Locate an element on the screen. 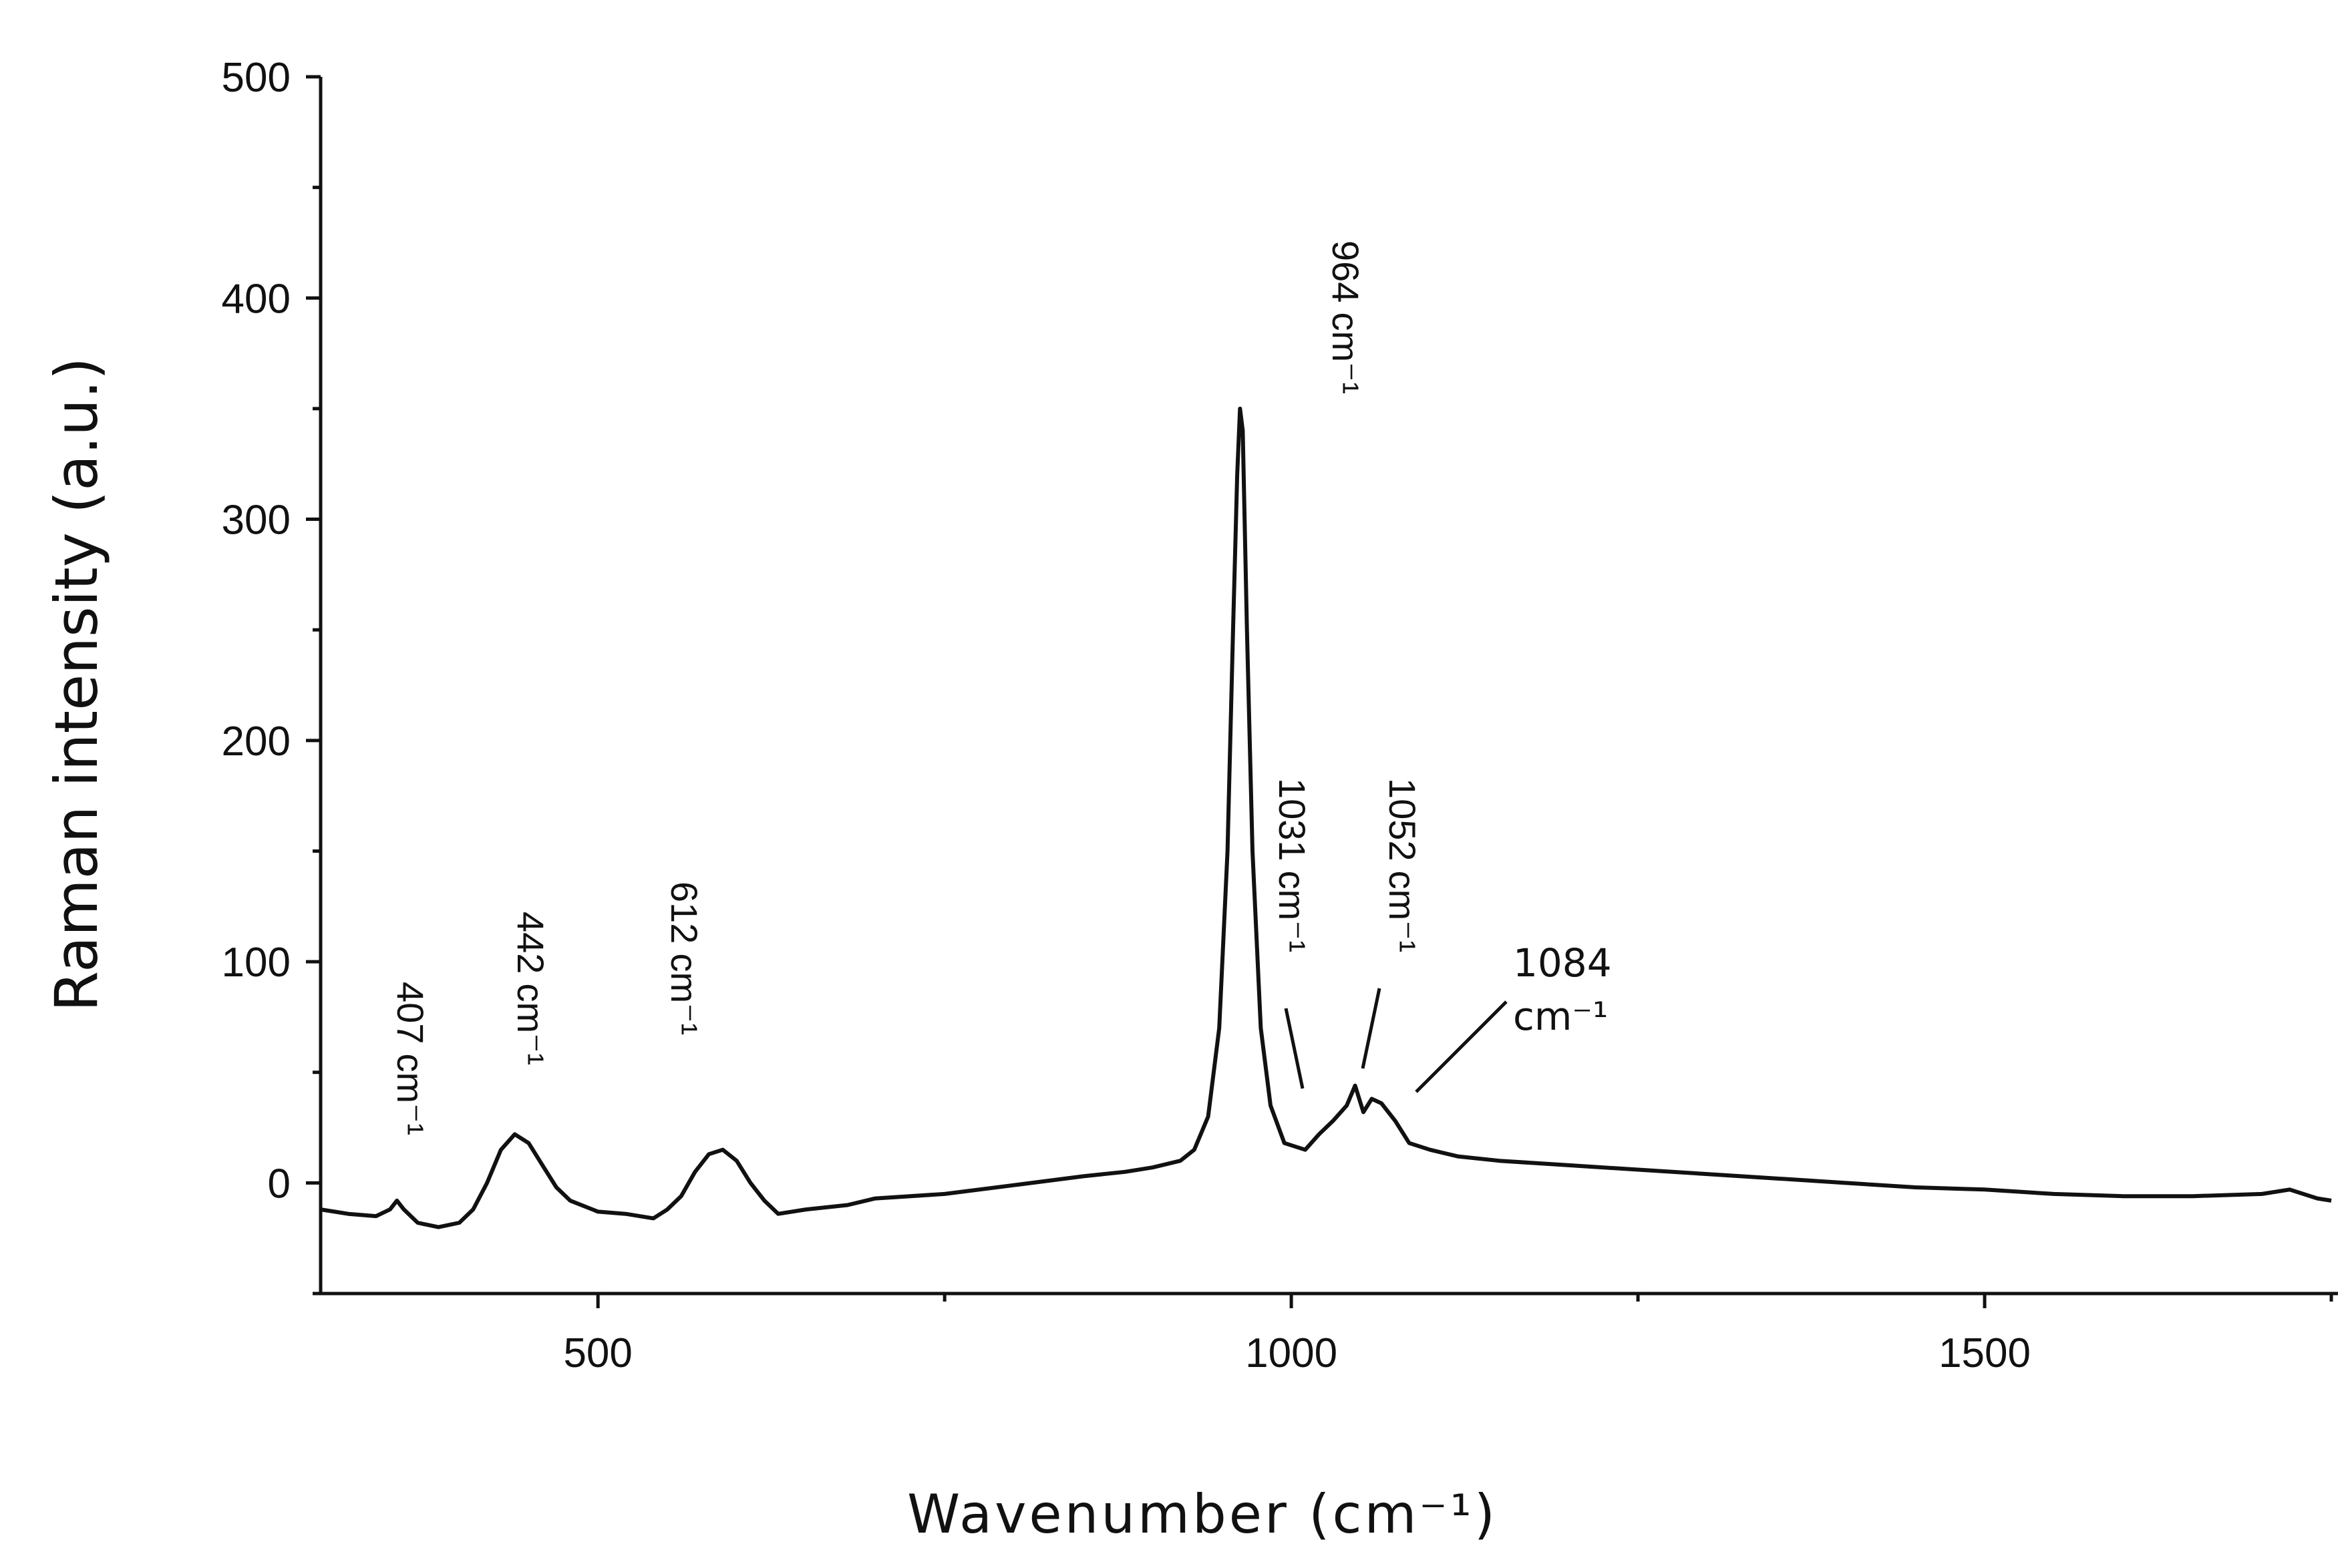  peak-label-1052: 1052 cm⁻¹ is located at coordinates (1402, 865).